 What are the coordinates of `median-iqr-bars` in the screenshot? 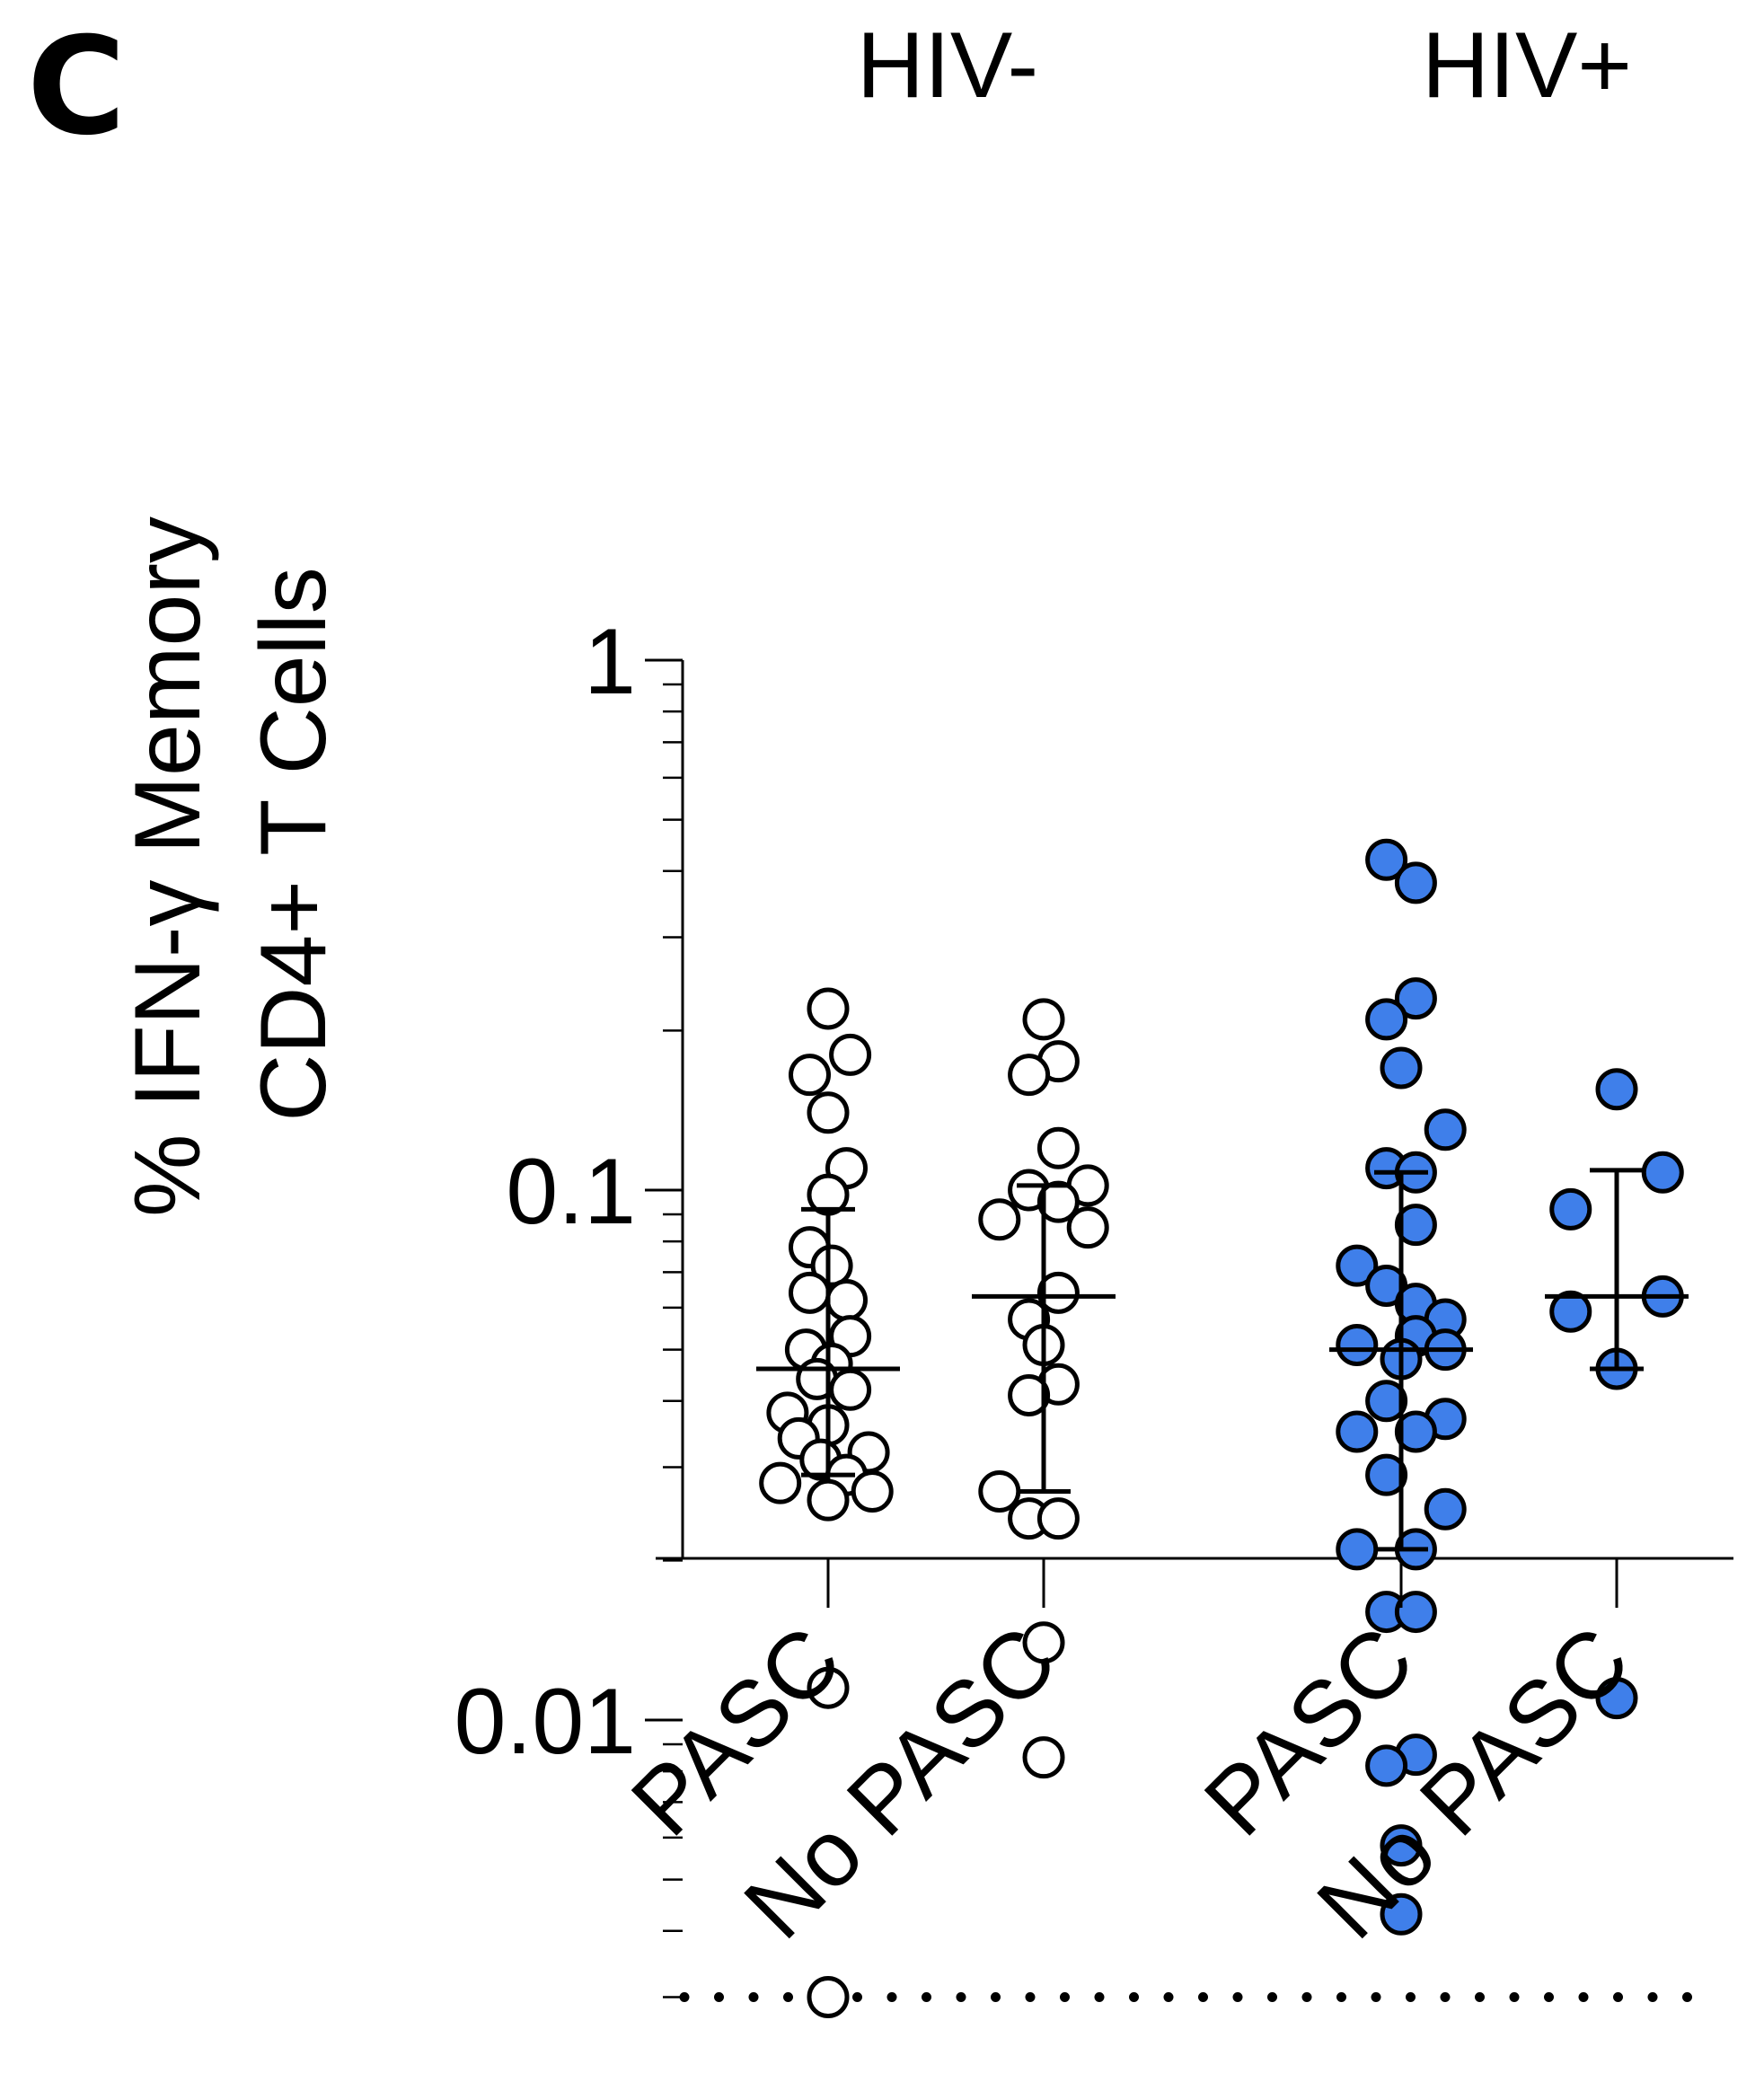 It's located at (1222, 1360).